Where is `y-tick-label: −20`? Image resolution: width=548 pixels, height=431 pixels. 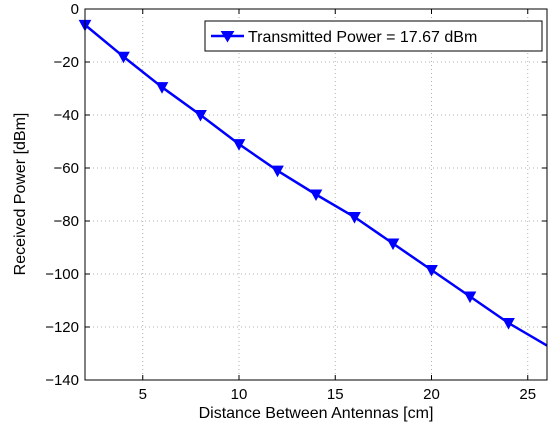 y-tick-label: −20 is located at coordinates (66, 62).